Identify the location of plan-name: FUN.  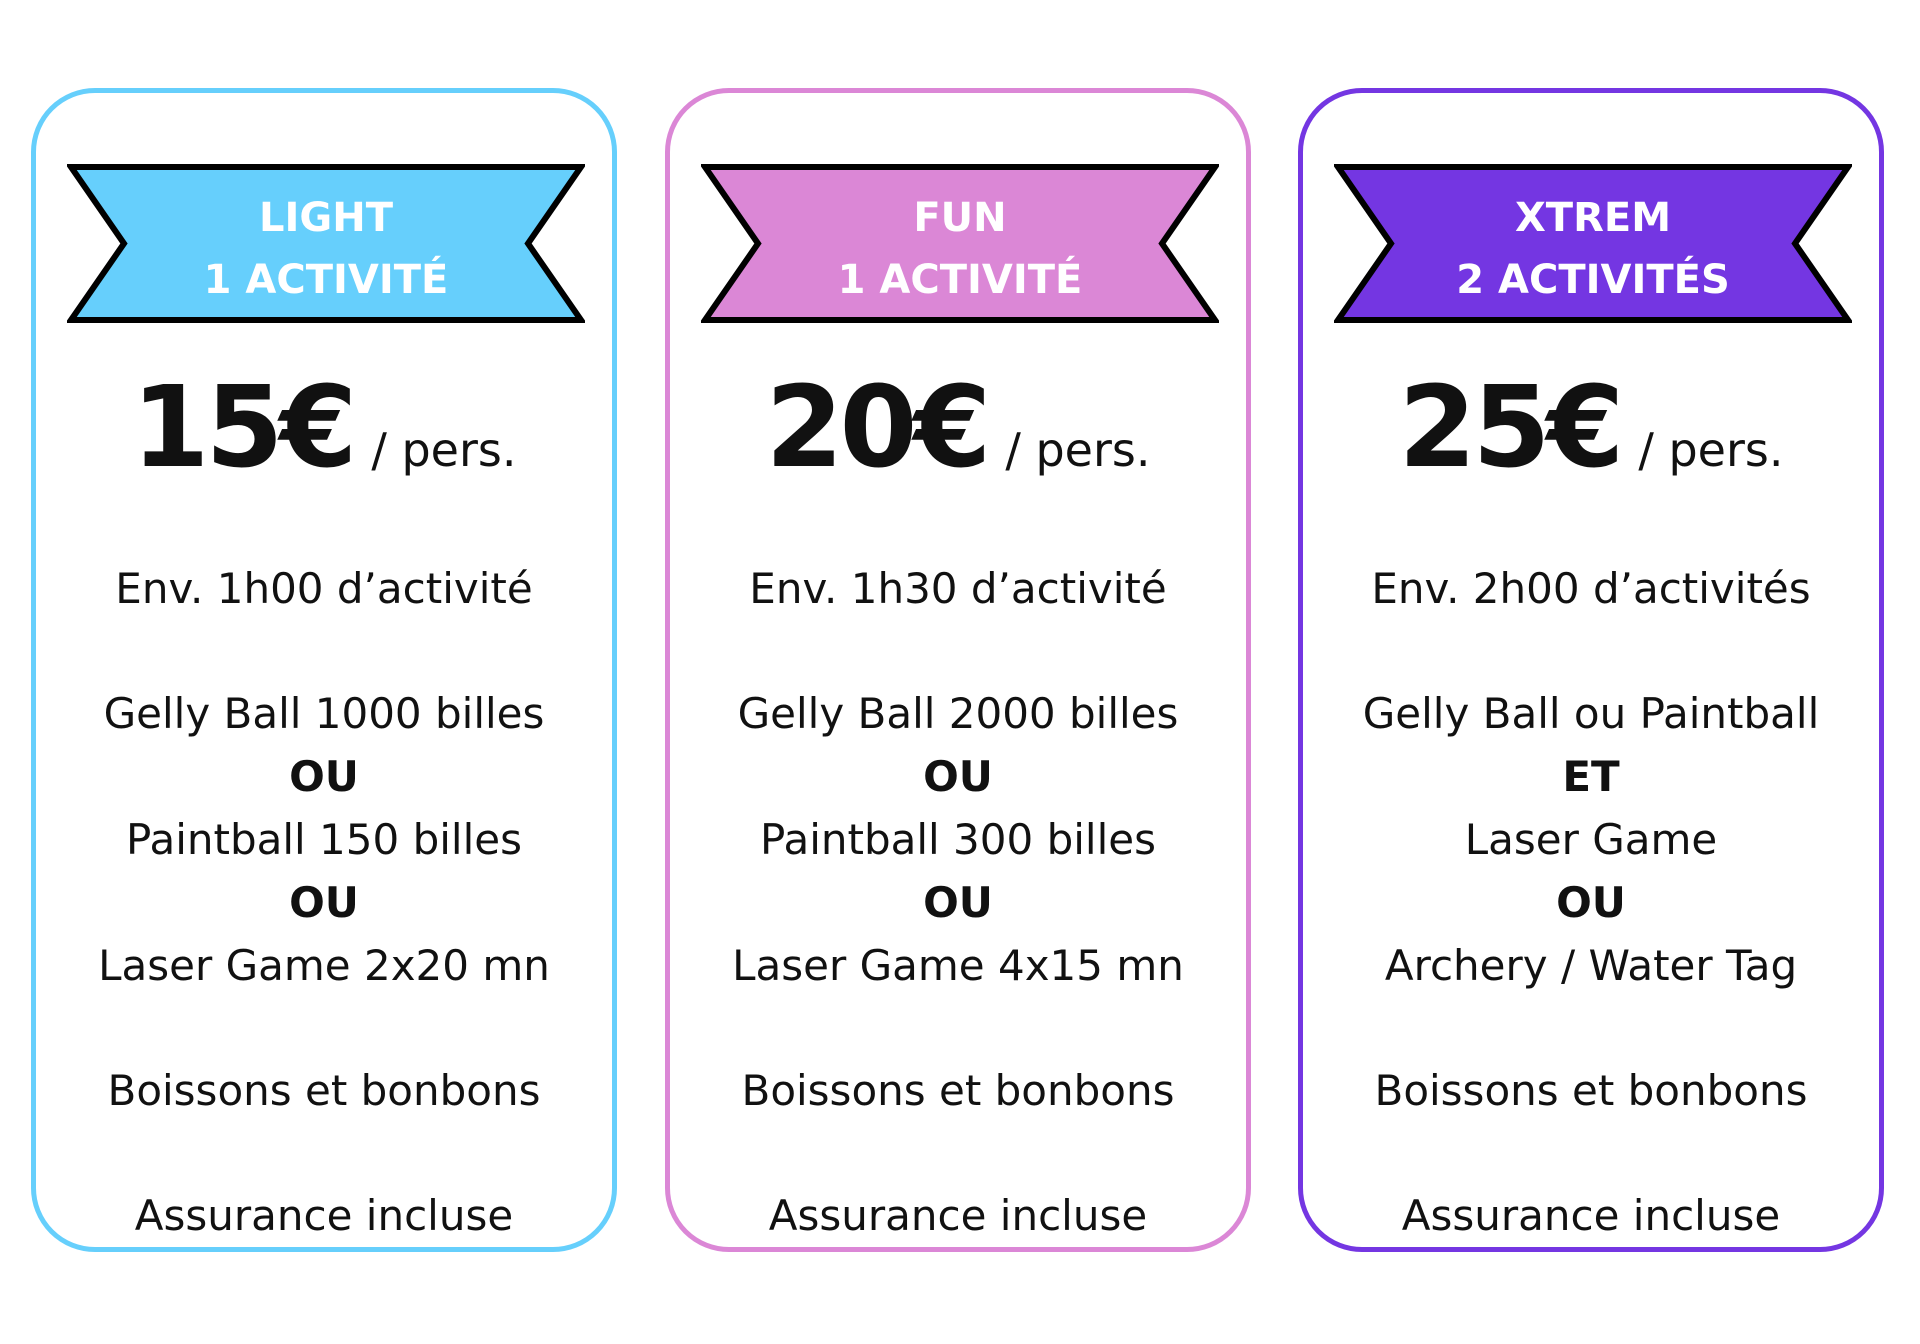
(960, 218).